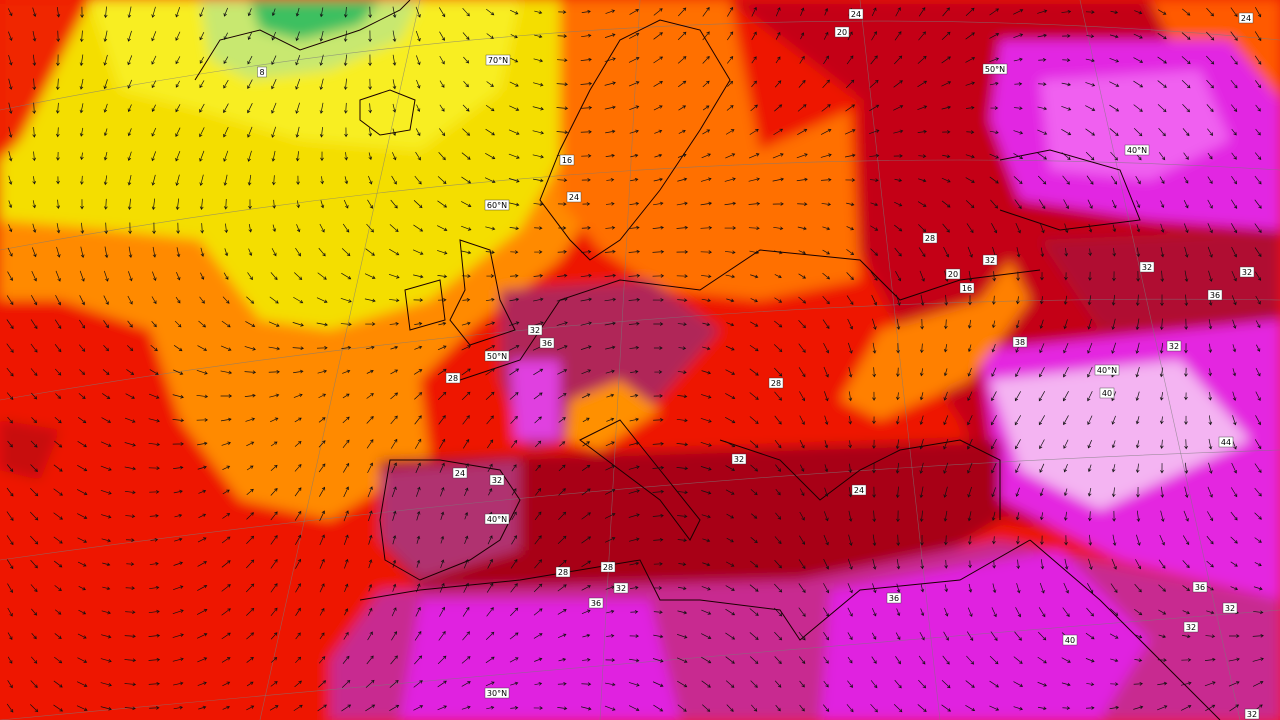 The width and height of the screenshot is (1280, 720). What do you see at coordinates (497, 519) in the screenshot?
I see `label-box` at bounding box center [497, 519].